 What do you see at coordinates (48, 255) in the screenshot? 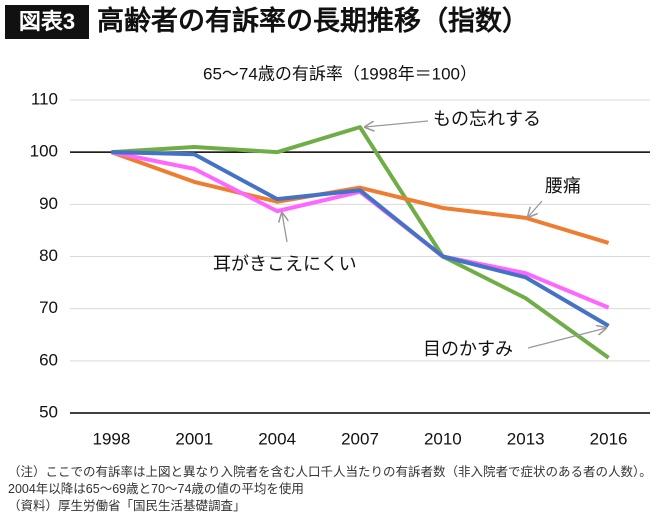
I see `y-tick-label: 80` at bounding box center [48, 255].